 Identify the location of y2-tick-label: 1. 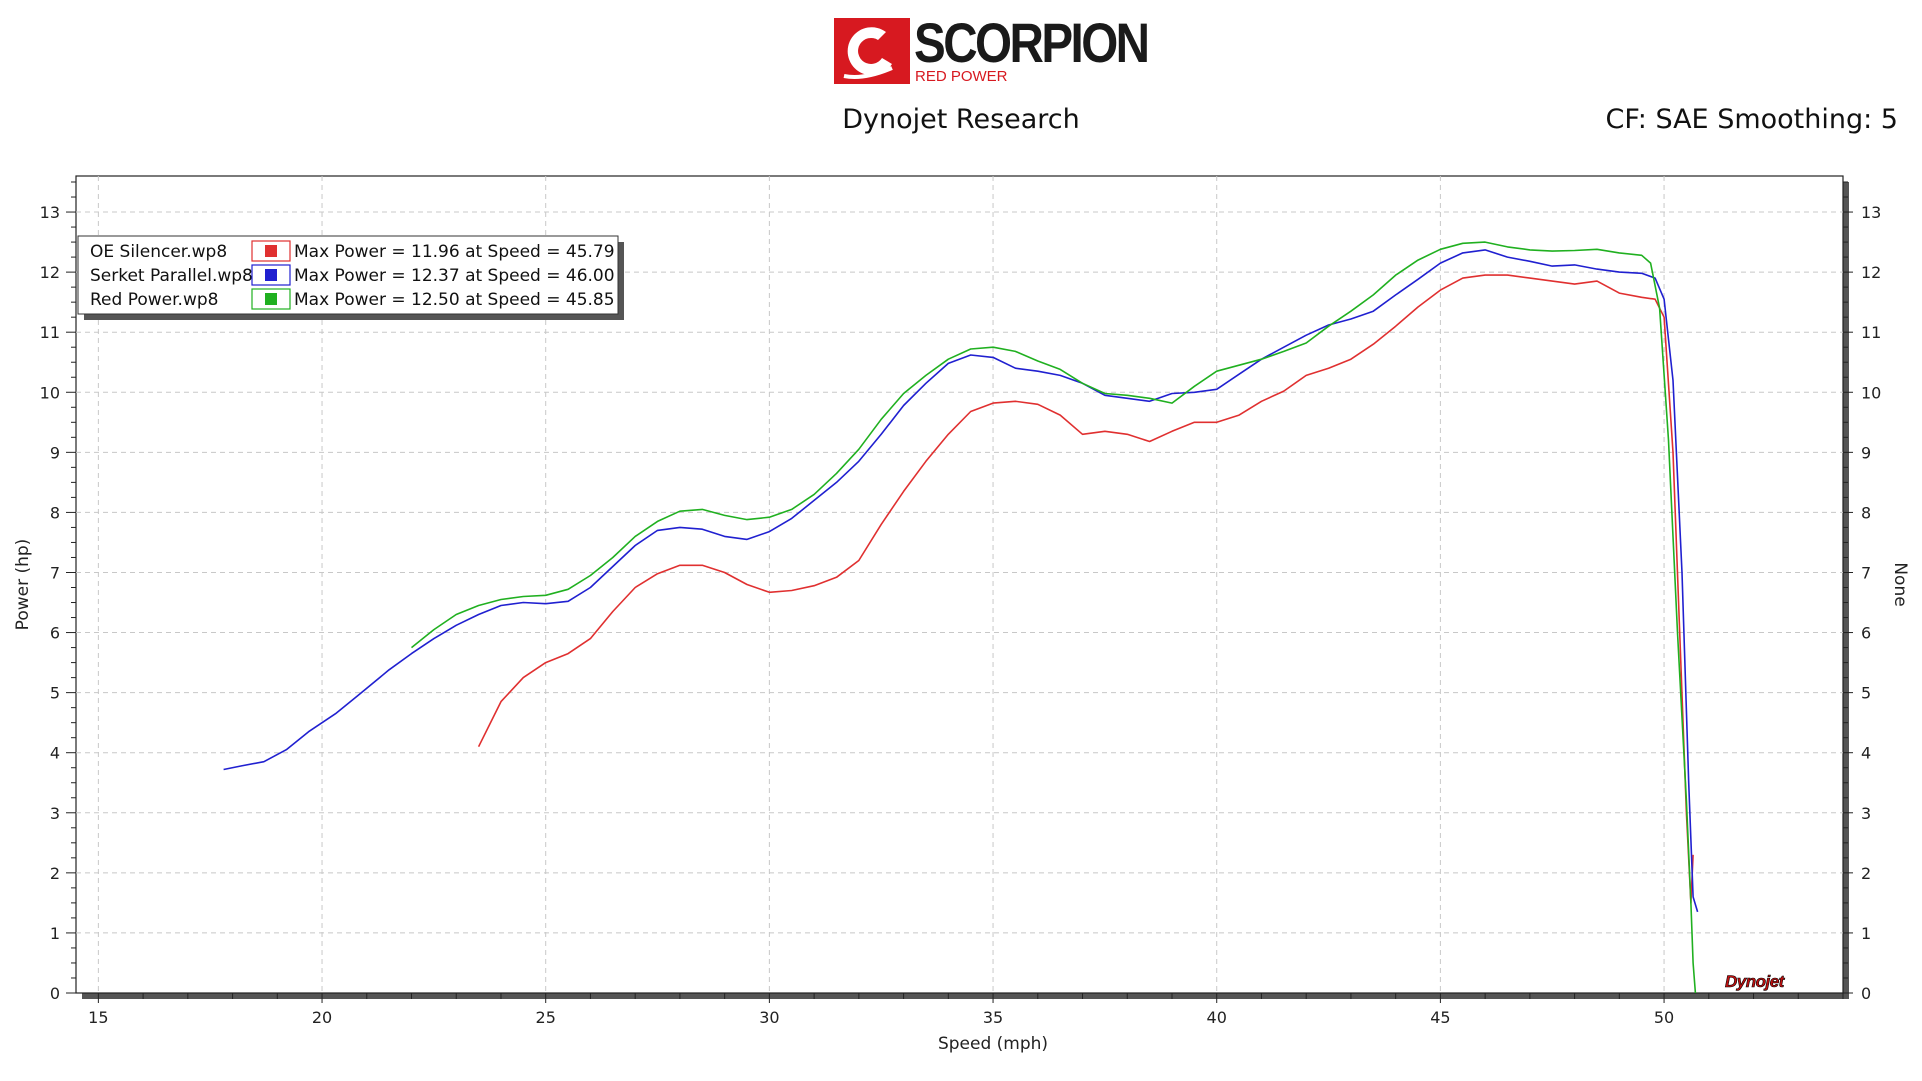
(1866, 933).